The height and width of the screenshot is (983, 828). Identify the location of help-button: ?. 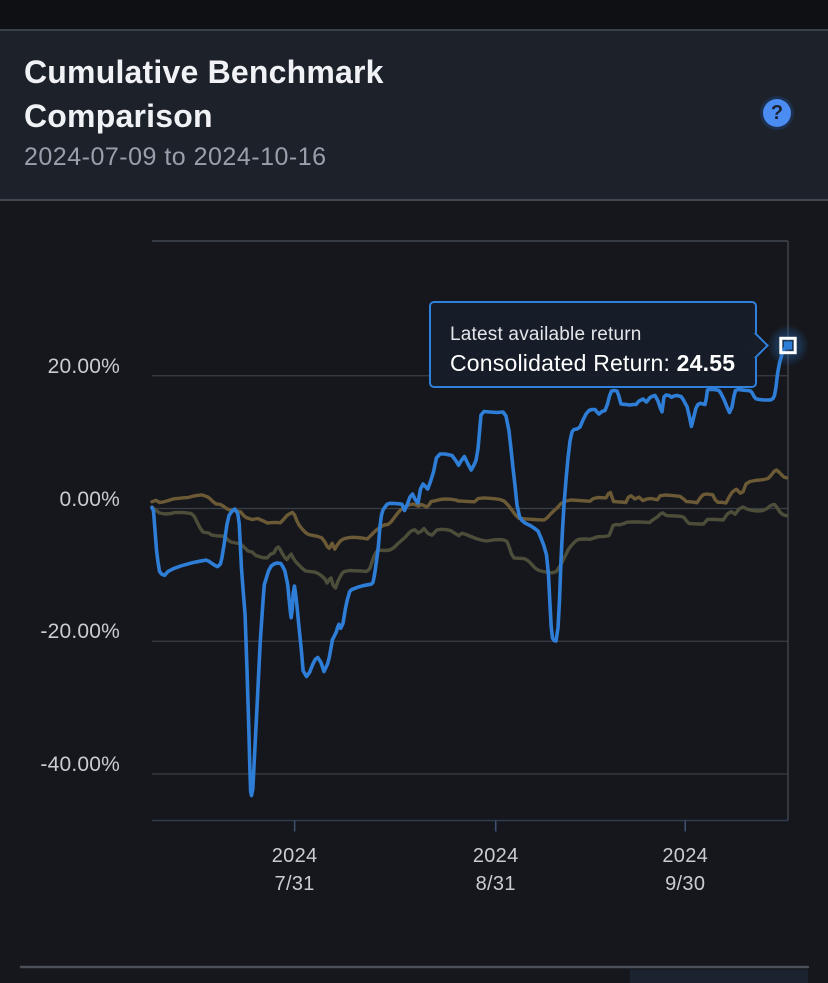
(777, 113).